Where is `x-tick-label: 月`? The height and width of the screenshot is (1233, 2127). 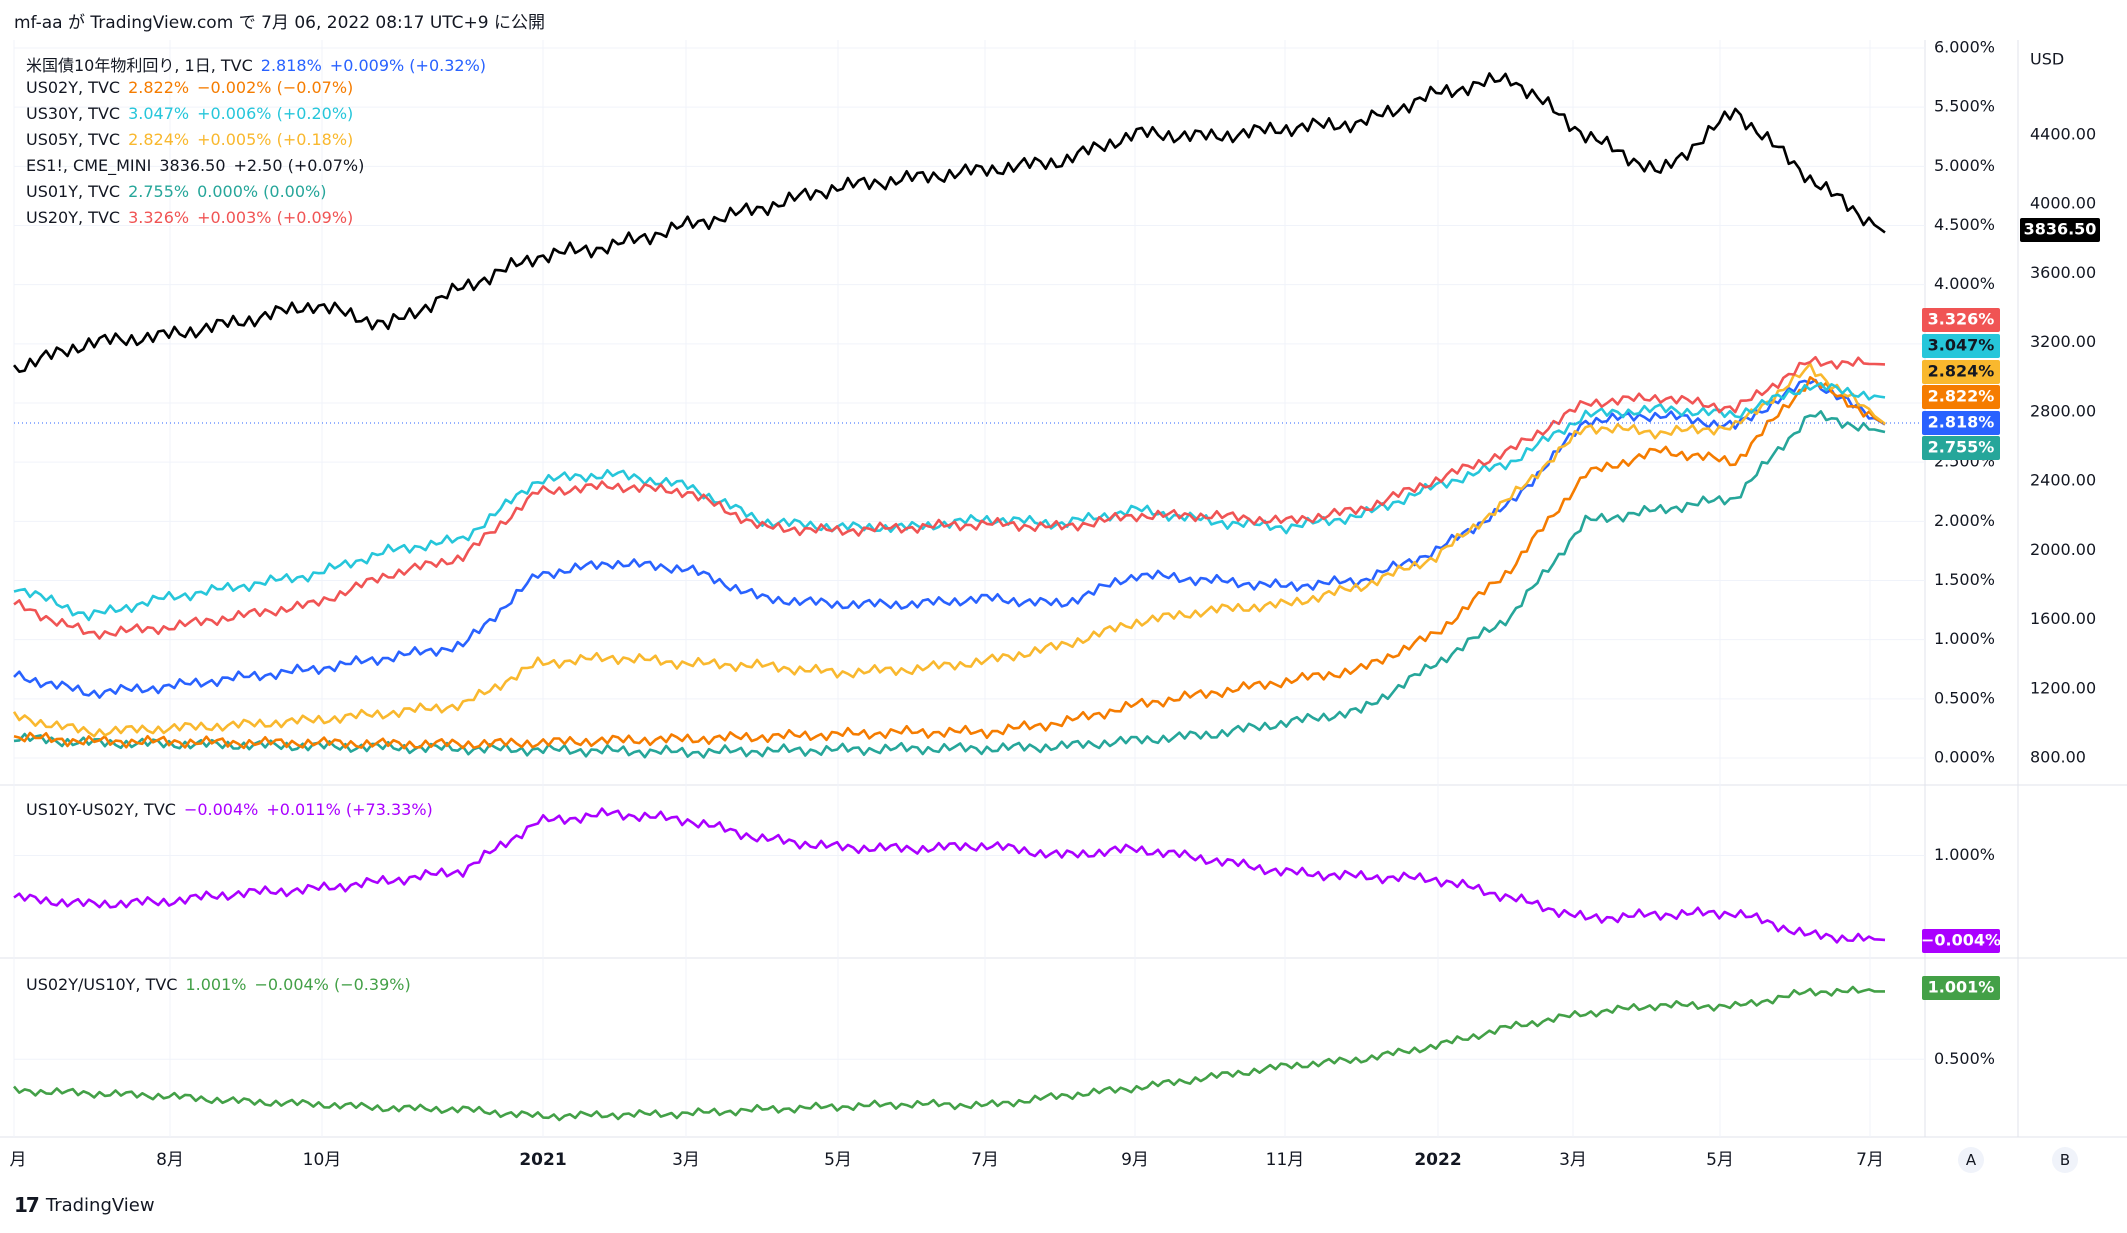 x-tick-label: 月 is located at coordinates (18, 1160).